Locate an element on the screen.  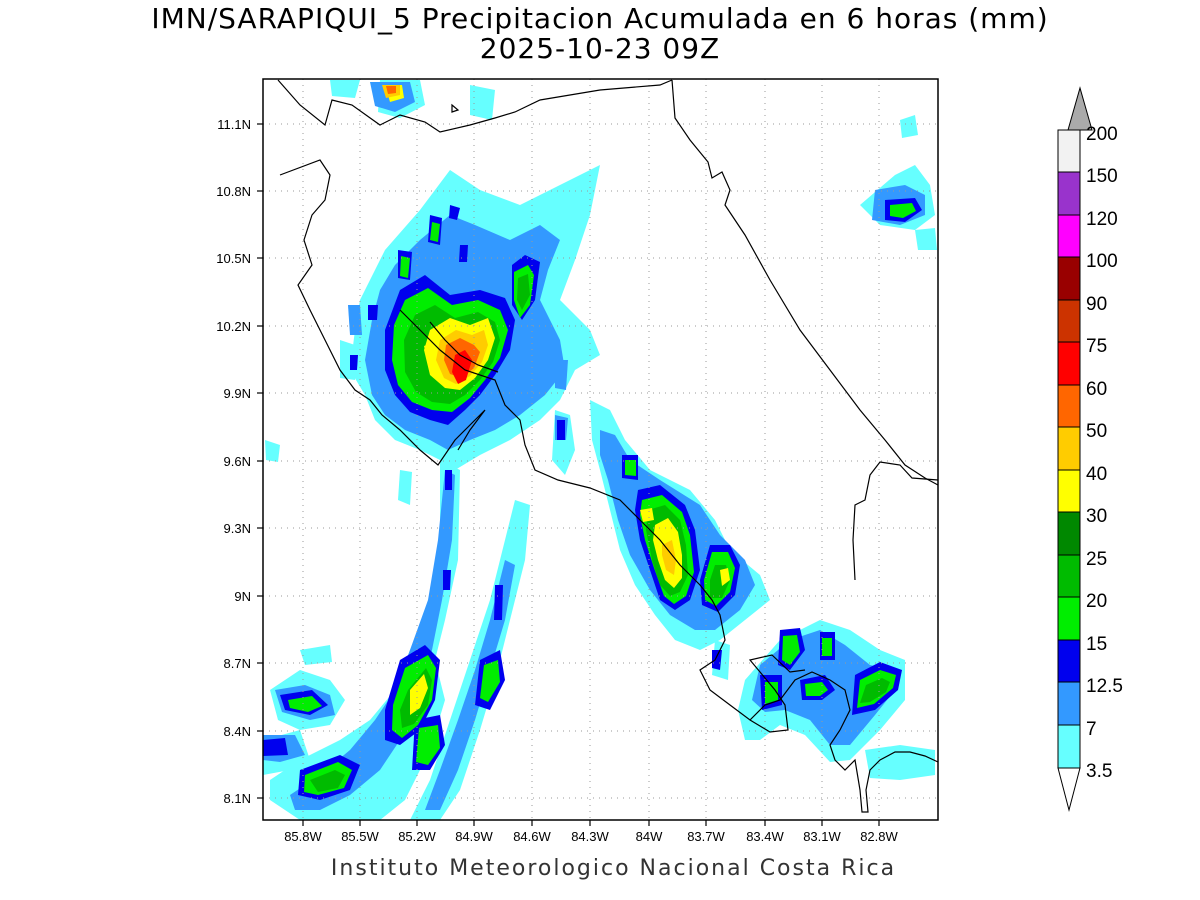
colorbar-label: 150 is located at coordinates (1102, 176).